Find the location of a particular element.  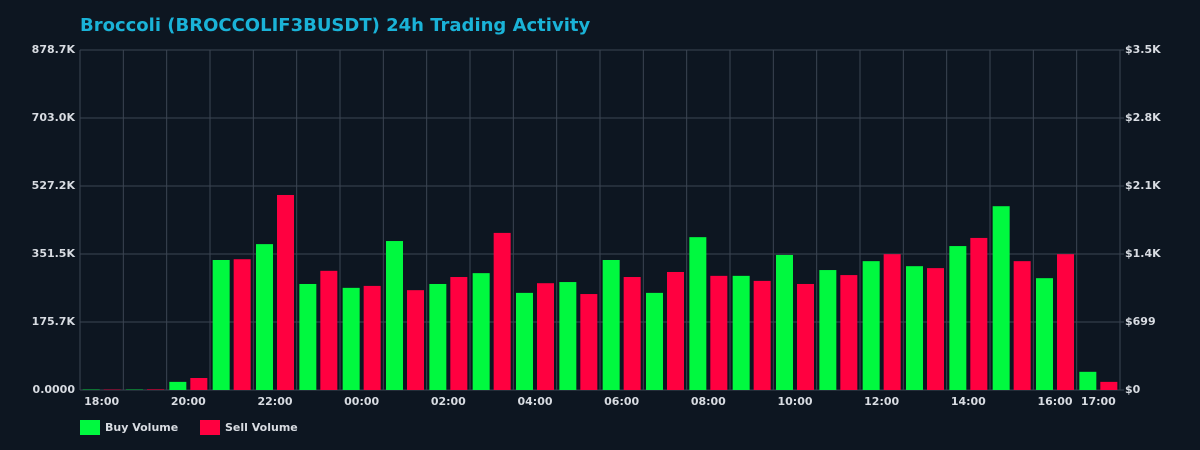

y2-tick-label: $0 is located at coordinates (1133, 389).